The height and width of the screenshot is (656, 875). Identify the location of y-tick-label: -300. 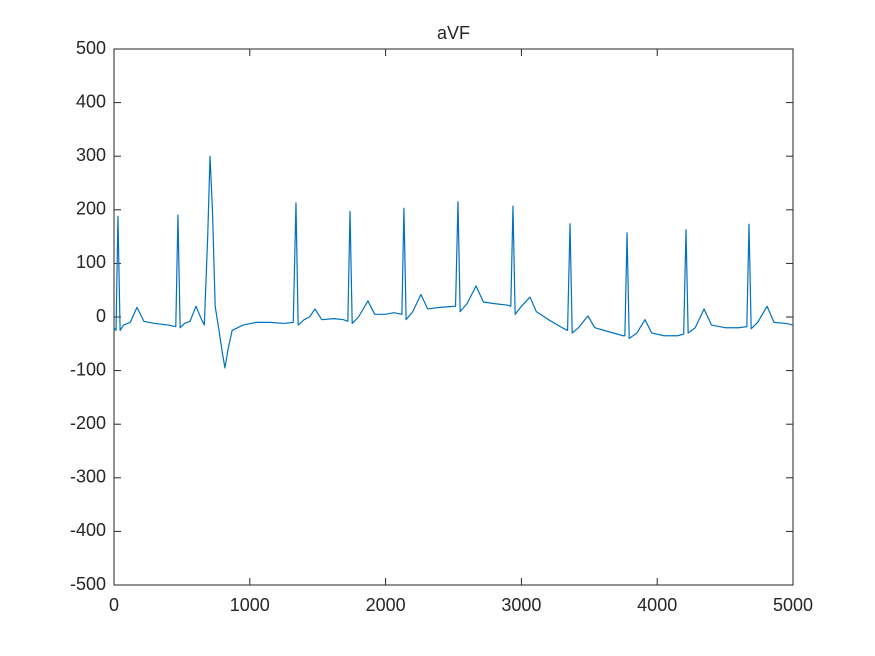
(88, 477).